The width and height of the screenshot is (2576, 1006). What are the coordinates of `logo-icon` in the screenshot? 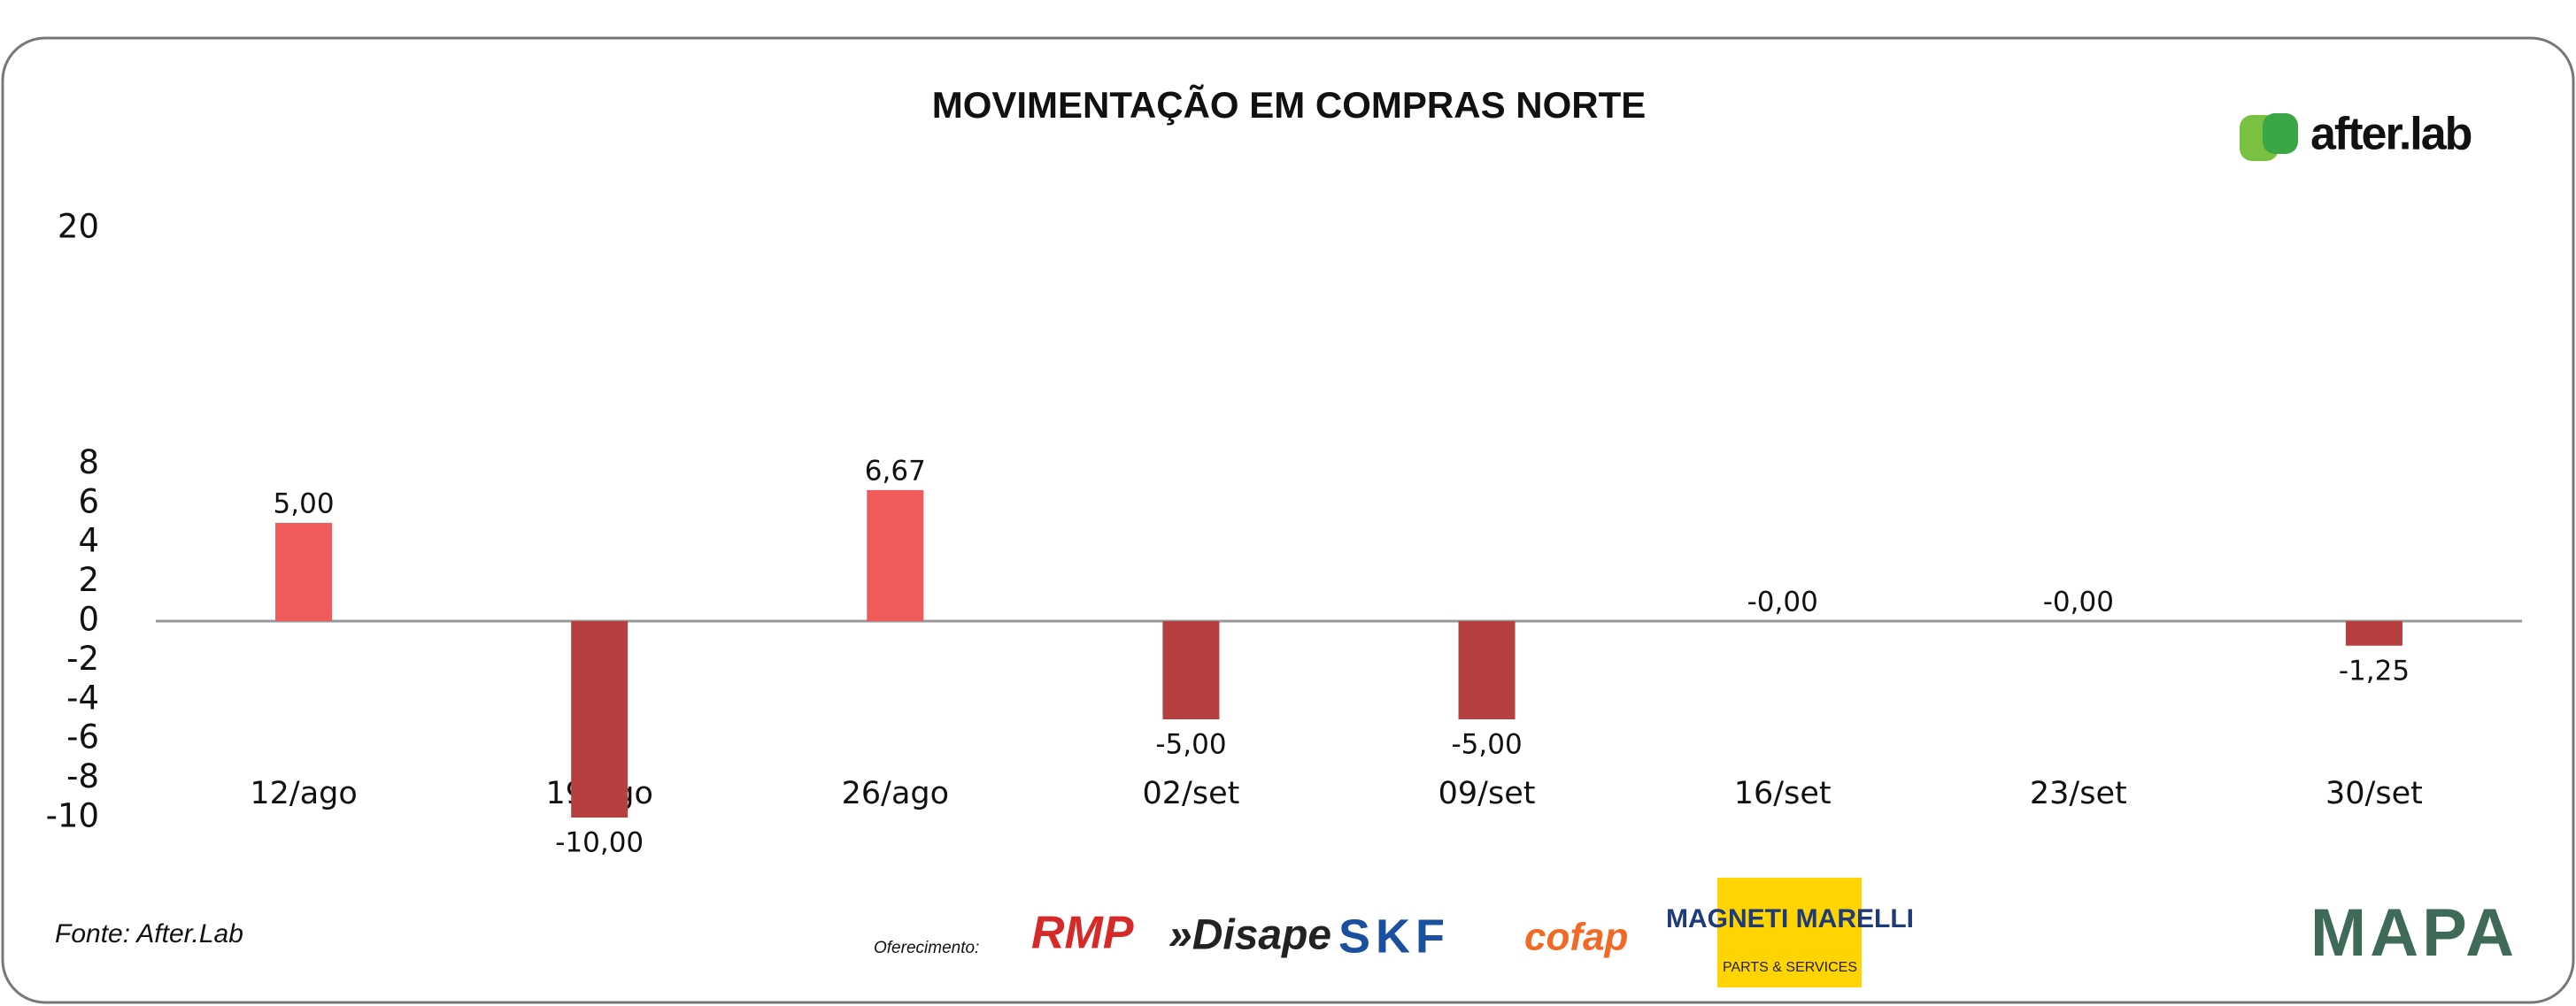 It's located at (2280, 133).